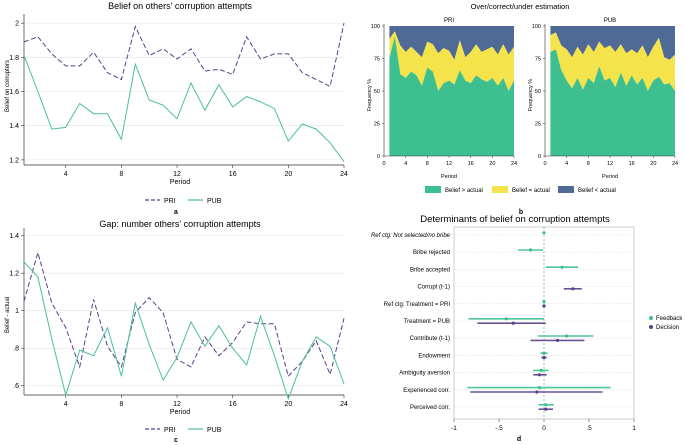 This screenshot has height=445, width=685. Describe the element at coordinates (612, 61) in the screenshot. I see `area-belief-equal-pub` at that location.